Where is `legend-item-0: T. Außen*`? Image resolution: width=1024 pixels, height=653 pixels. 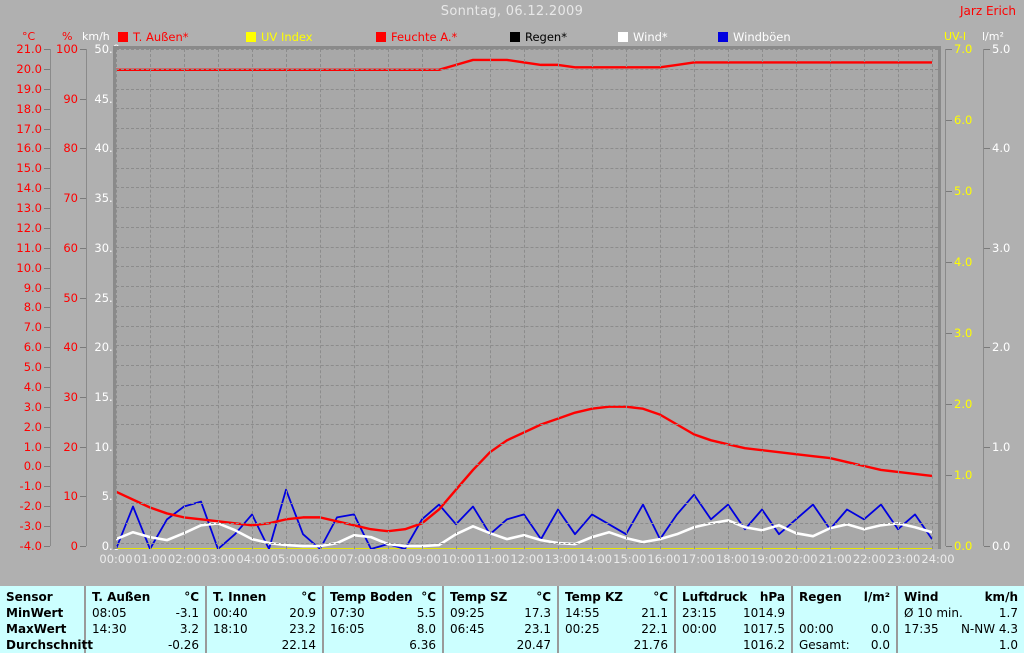
legend-item-0: T. Außen* is located at coordinates (153, 37).